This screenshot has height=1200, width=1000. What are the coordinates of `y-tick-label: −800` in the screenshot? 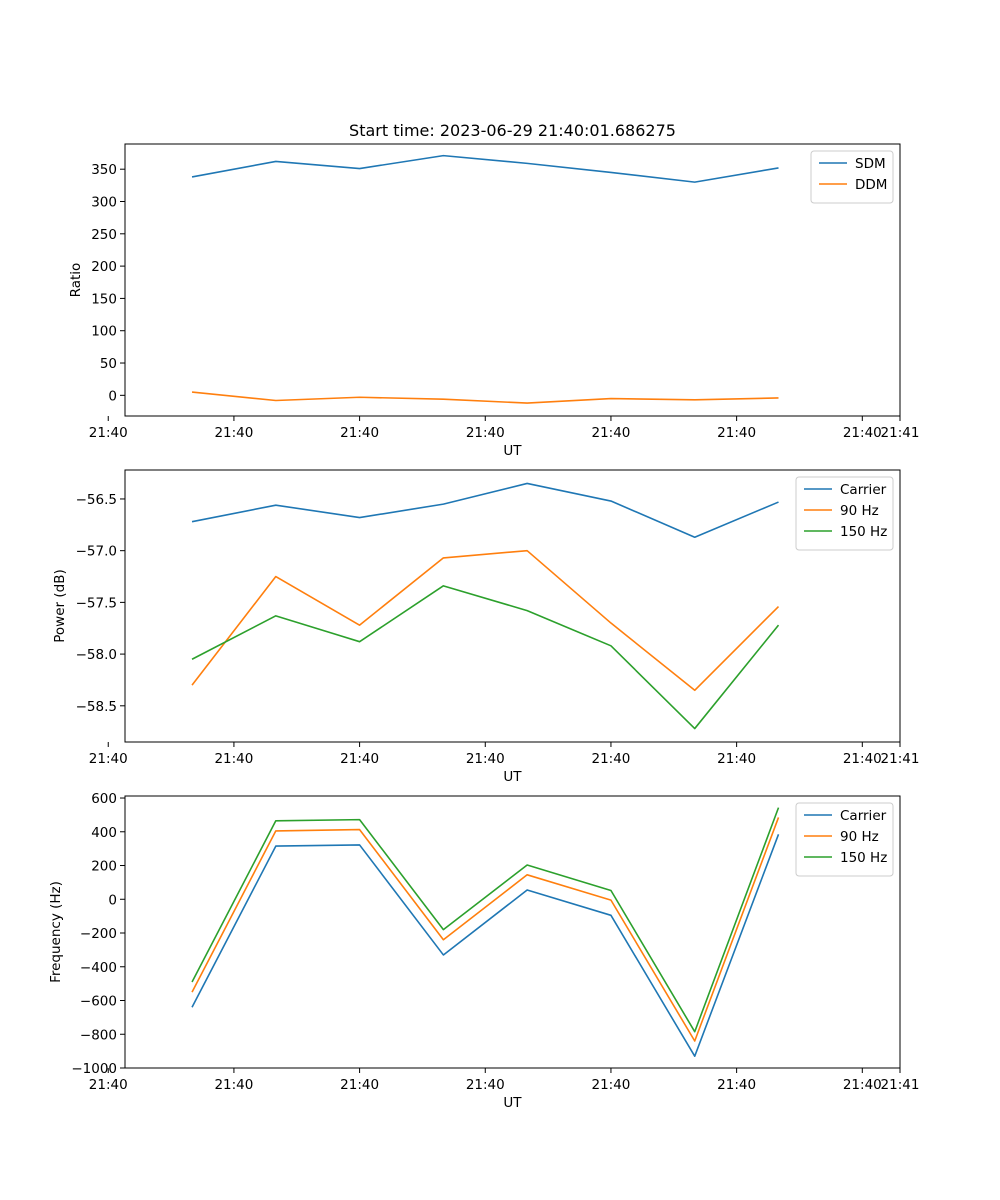 It's located at (98, 1035).